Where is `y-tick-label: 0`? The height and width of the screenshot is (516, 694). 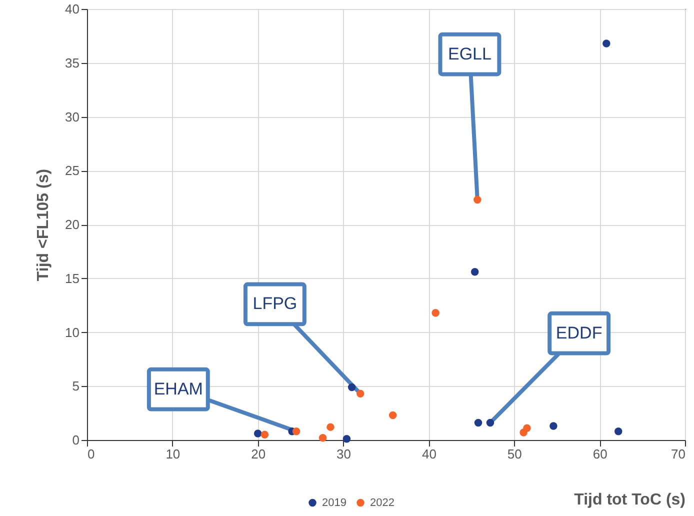
y-tick-label: 0 is located at coordinates (76, 440).